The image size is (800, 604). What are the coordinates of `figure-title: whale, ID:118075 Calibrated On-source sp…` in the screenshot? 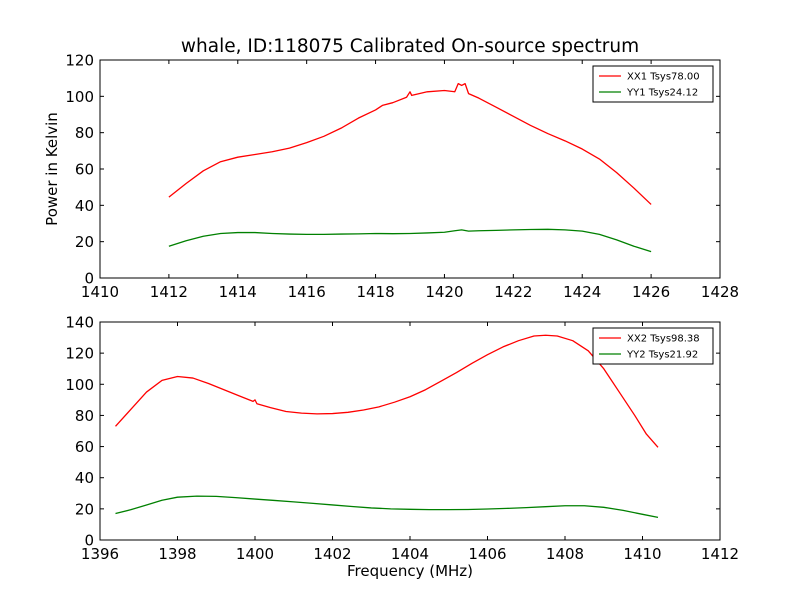 It's located at (410, 46).